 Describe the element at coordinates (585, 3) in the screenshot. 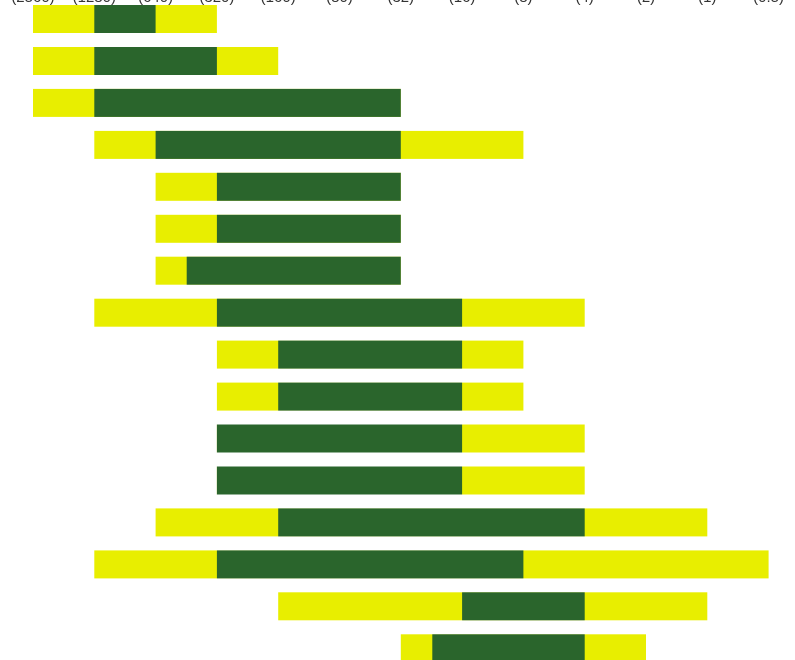

I see `x-tick-label: (4)` at that location.